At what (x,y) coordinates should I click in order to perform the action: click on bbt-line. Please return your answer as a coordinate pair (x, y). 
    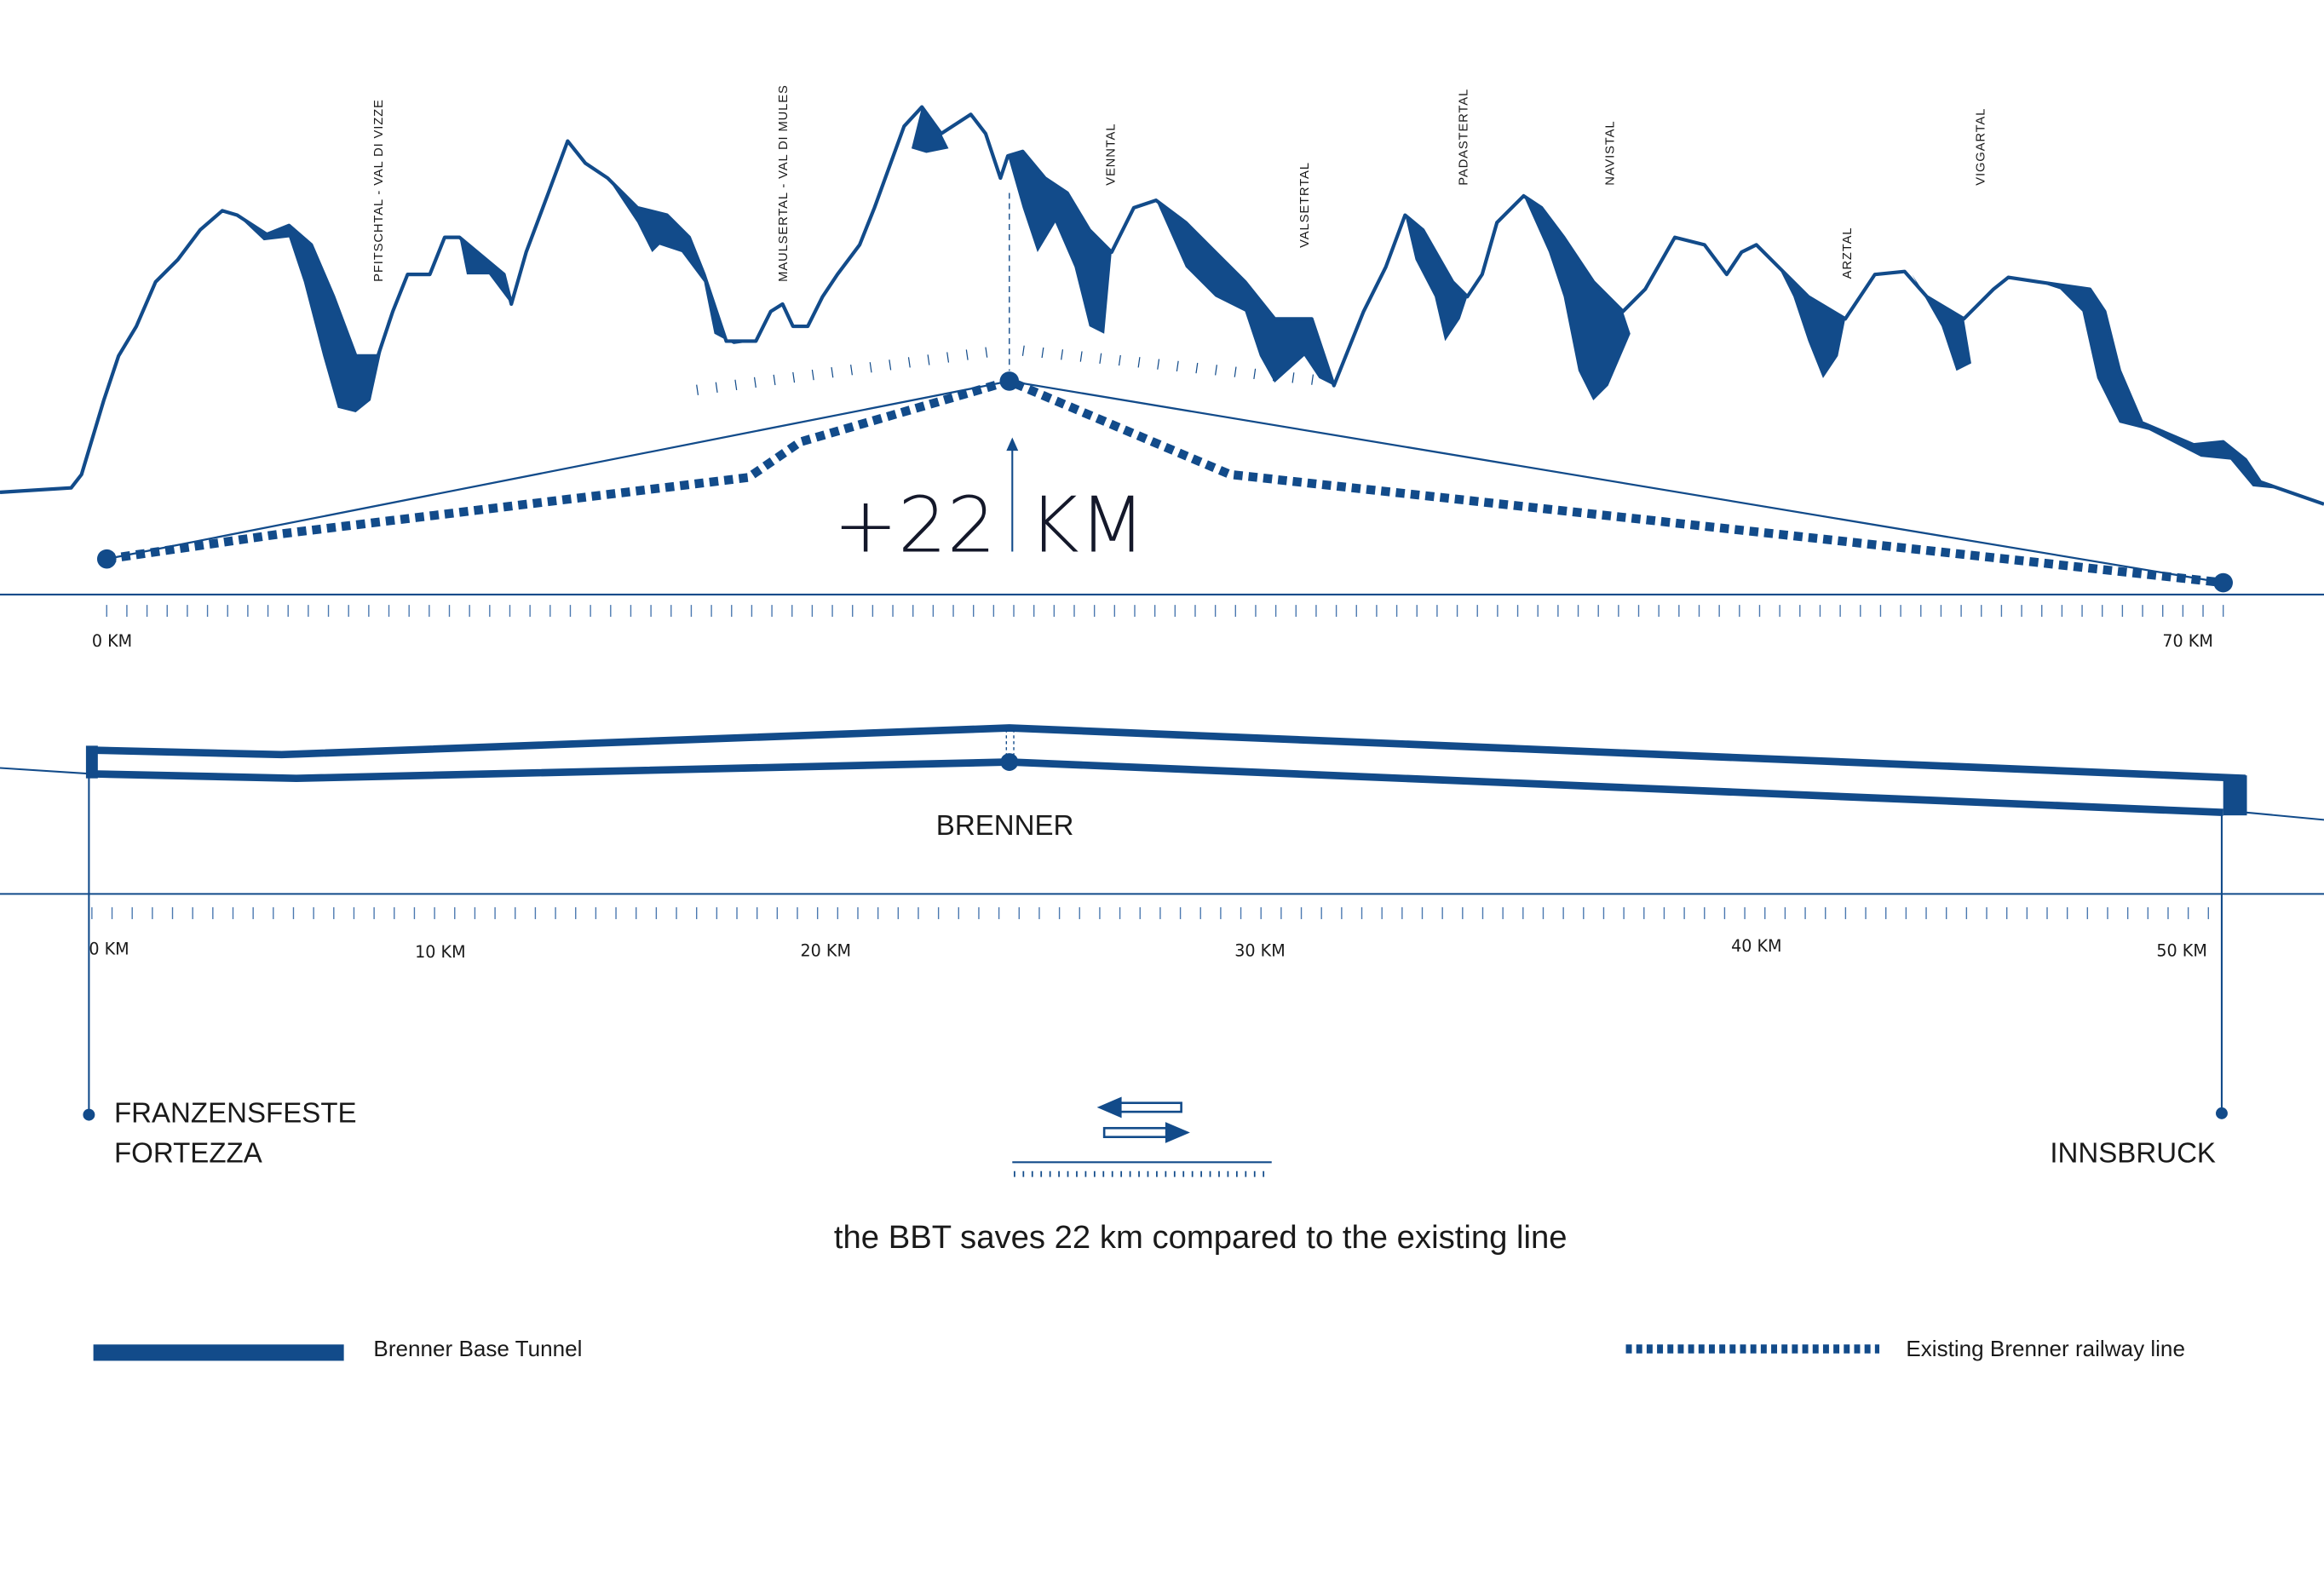
    Looking at the image, I should click on (1164, 482).